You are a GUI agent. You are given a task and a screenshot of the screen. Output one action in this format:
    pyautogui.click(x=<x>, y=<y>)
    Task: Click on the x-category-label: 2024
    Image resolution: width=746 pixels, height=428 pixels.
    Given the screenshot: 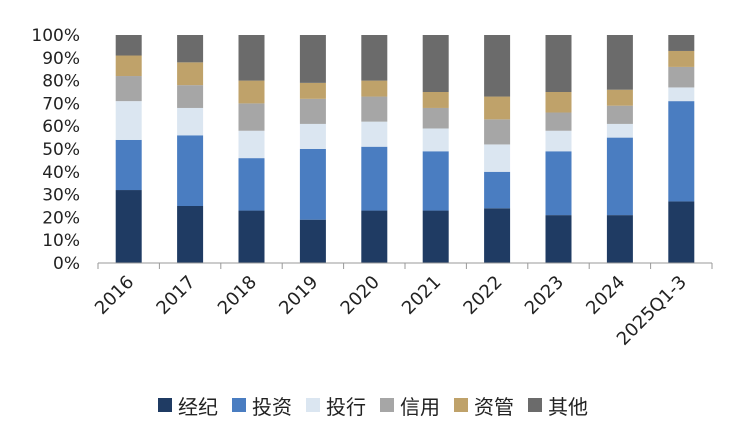 What is the action you would take?
    pyautogui.click(x=605, y=295)
    